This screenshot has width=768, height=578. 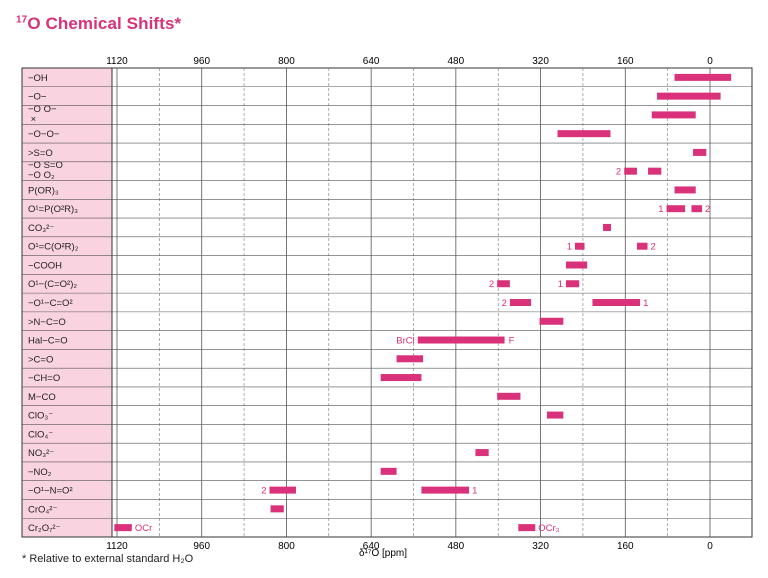 What do you see at coordinates (45, 165) in the screenshot?
I see `row-label-line: −O S=O` at bounding box center [45, 165].